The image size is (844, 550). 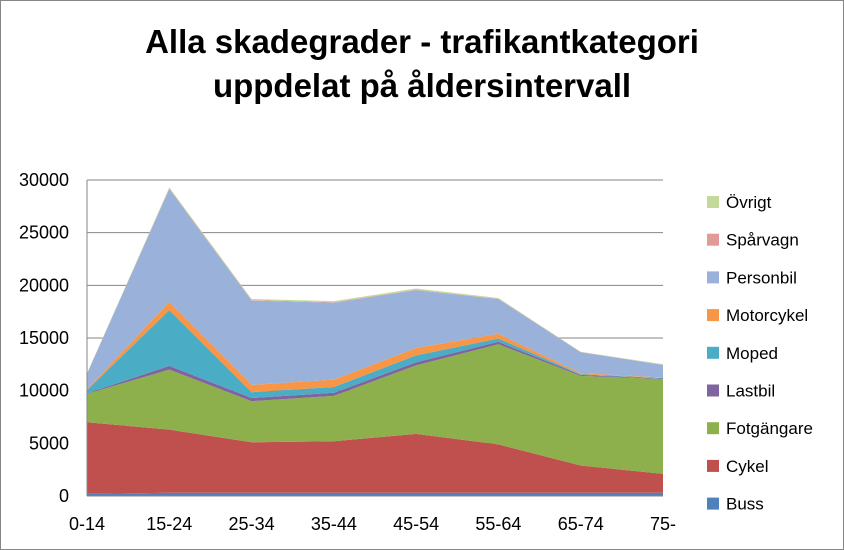 I want to click on legend-label: Spårvagn, so click(x=762, y=240).